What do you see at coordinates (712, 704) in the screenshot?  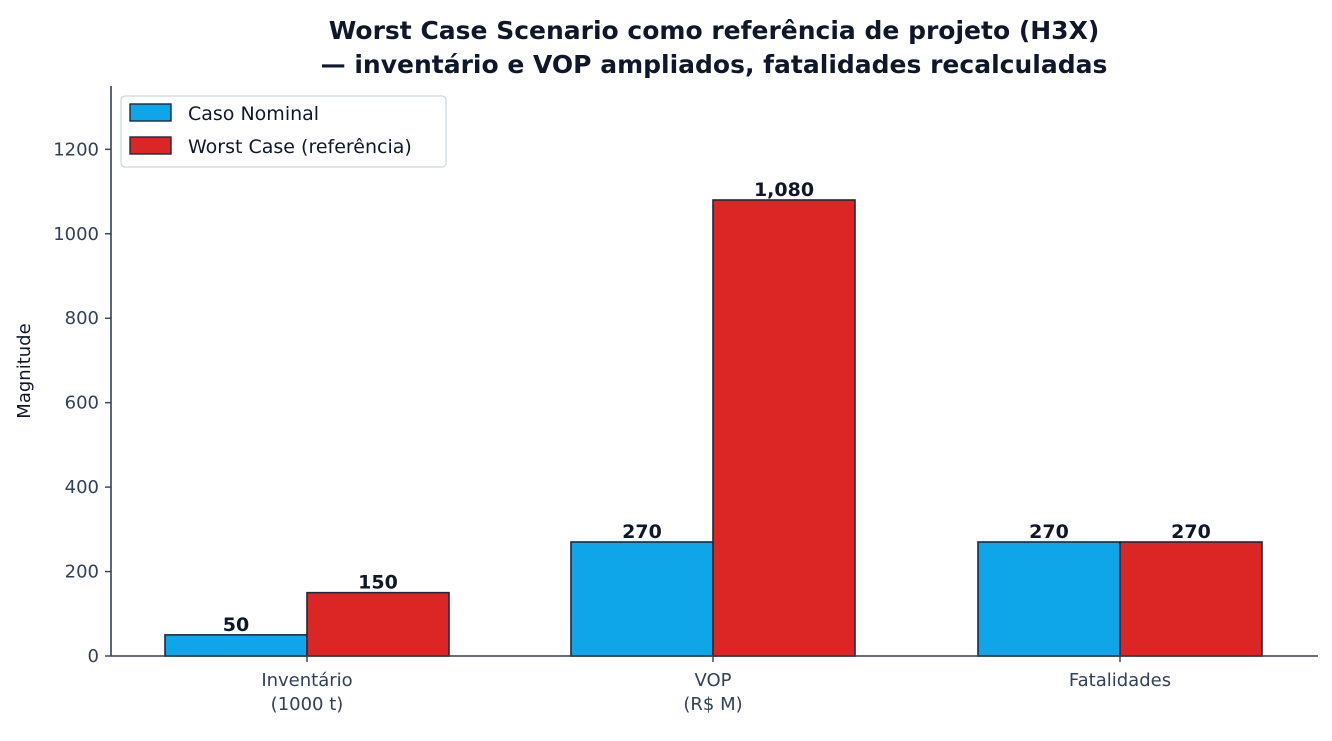 I see `x-tick-label: (R$ M)` at bounding box center [712, 704].